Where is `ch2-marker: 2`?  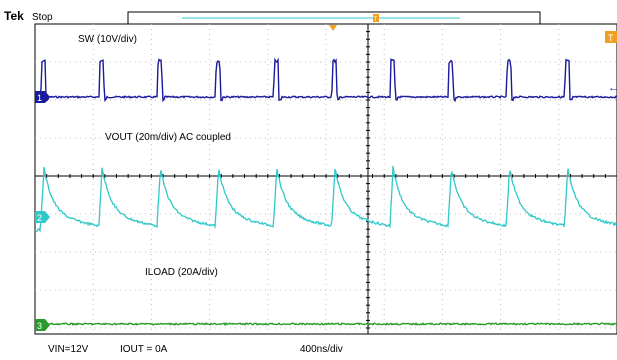
ch2-marker: 2 is located at coordinates (42, 217).